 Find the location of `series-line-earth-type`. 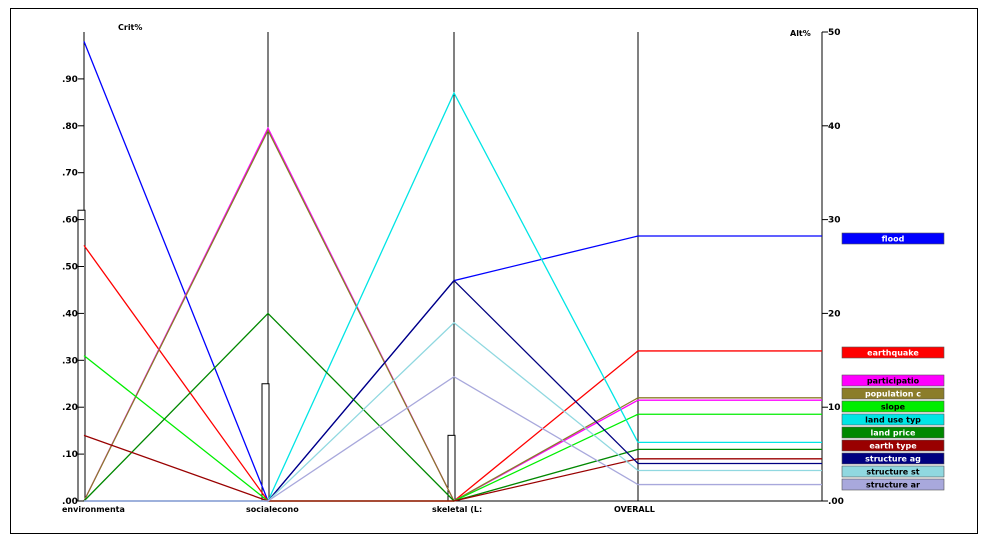

series-line-earth-type is located at coordinates (361, 468).